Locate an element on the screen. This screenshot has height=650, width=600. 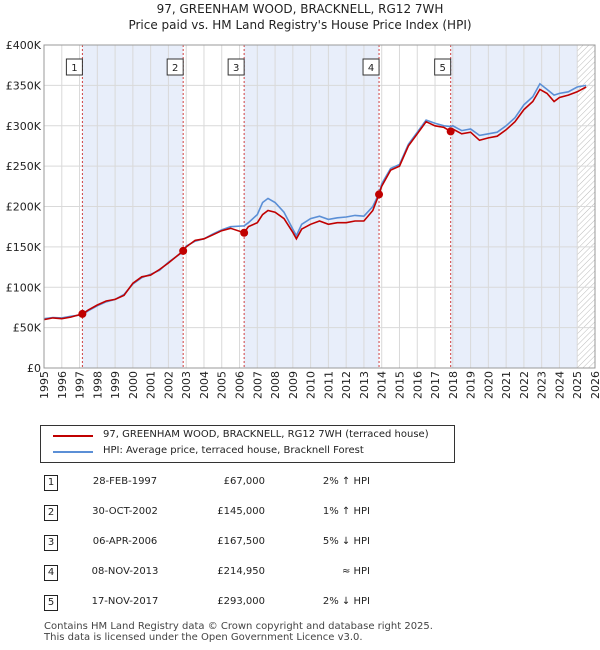
y-tick-label: £50K is located at coordinates (27, 328).